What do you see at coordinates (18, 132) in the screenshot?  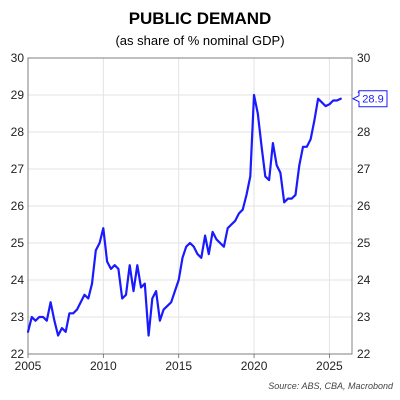 I see `y-tick-label-left: 28` at bounding box center [18, 132].